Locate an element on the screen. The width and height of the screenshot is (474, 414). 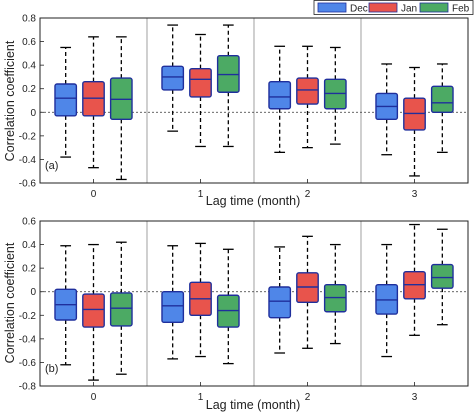
legend-label-dec: Dec is located at coordinates (359, 9).